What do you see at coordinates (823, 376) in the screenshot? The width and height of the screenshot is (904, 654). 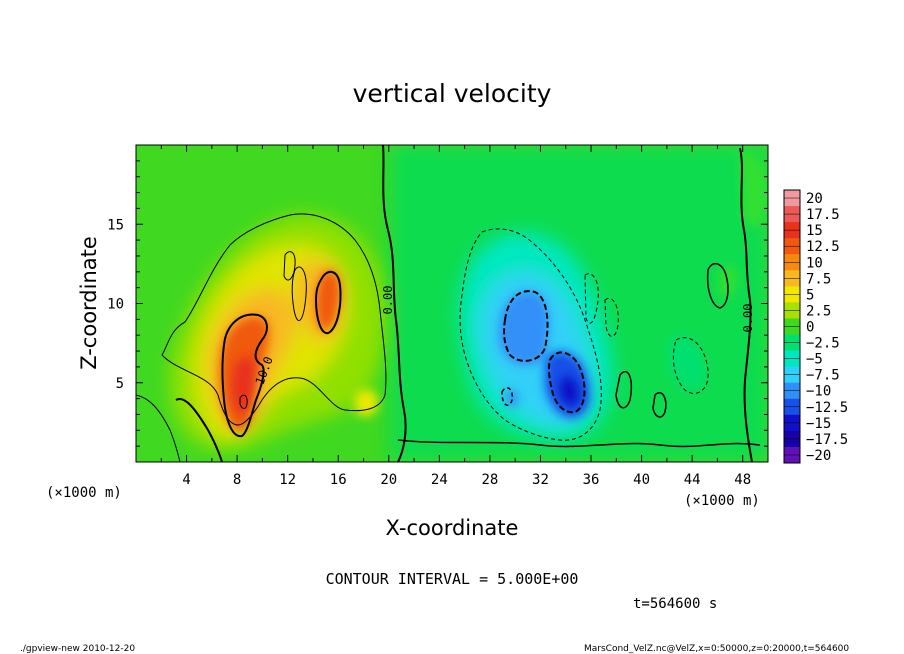 I see `colorbar-label: −7.5` at bounding box center [823, 376].